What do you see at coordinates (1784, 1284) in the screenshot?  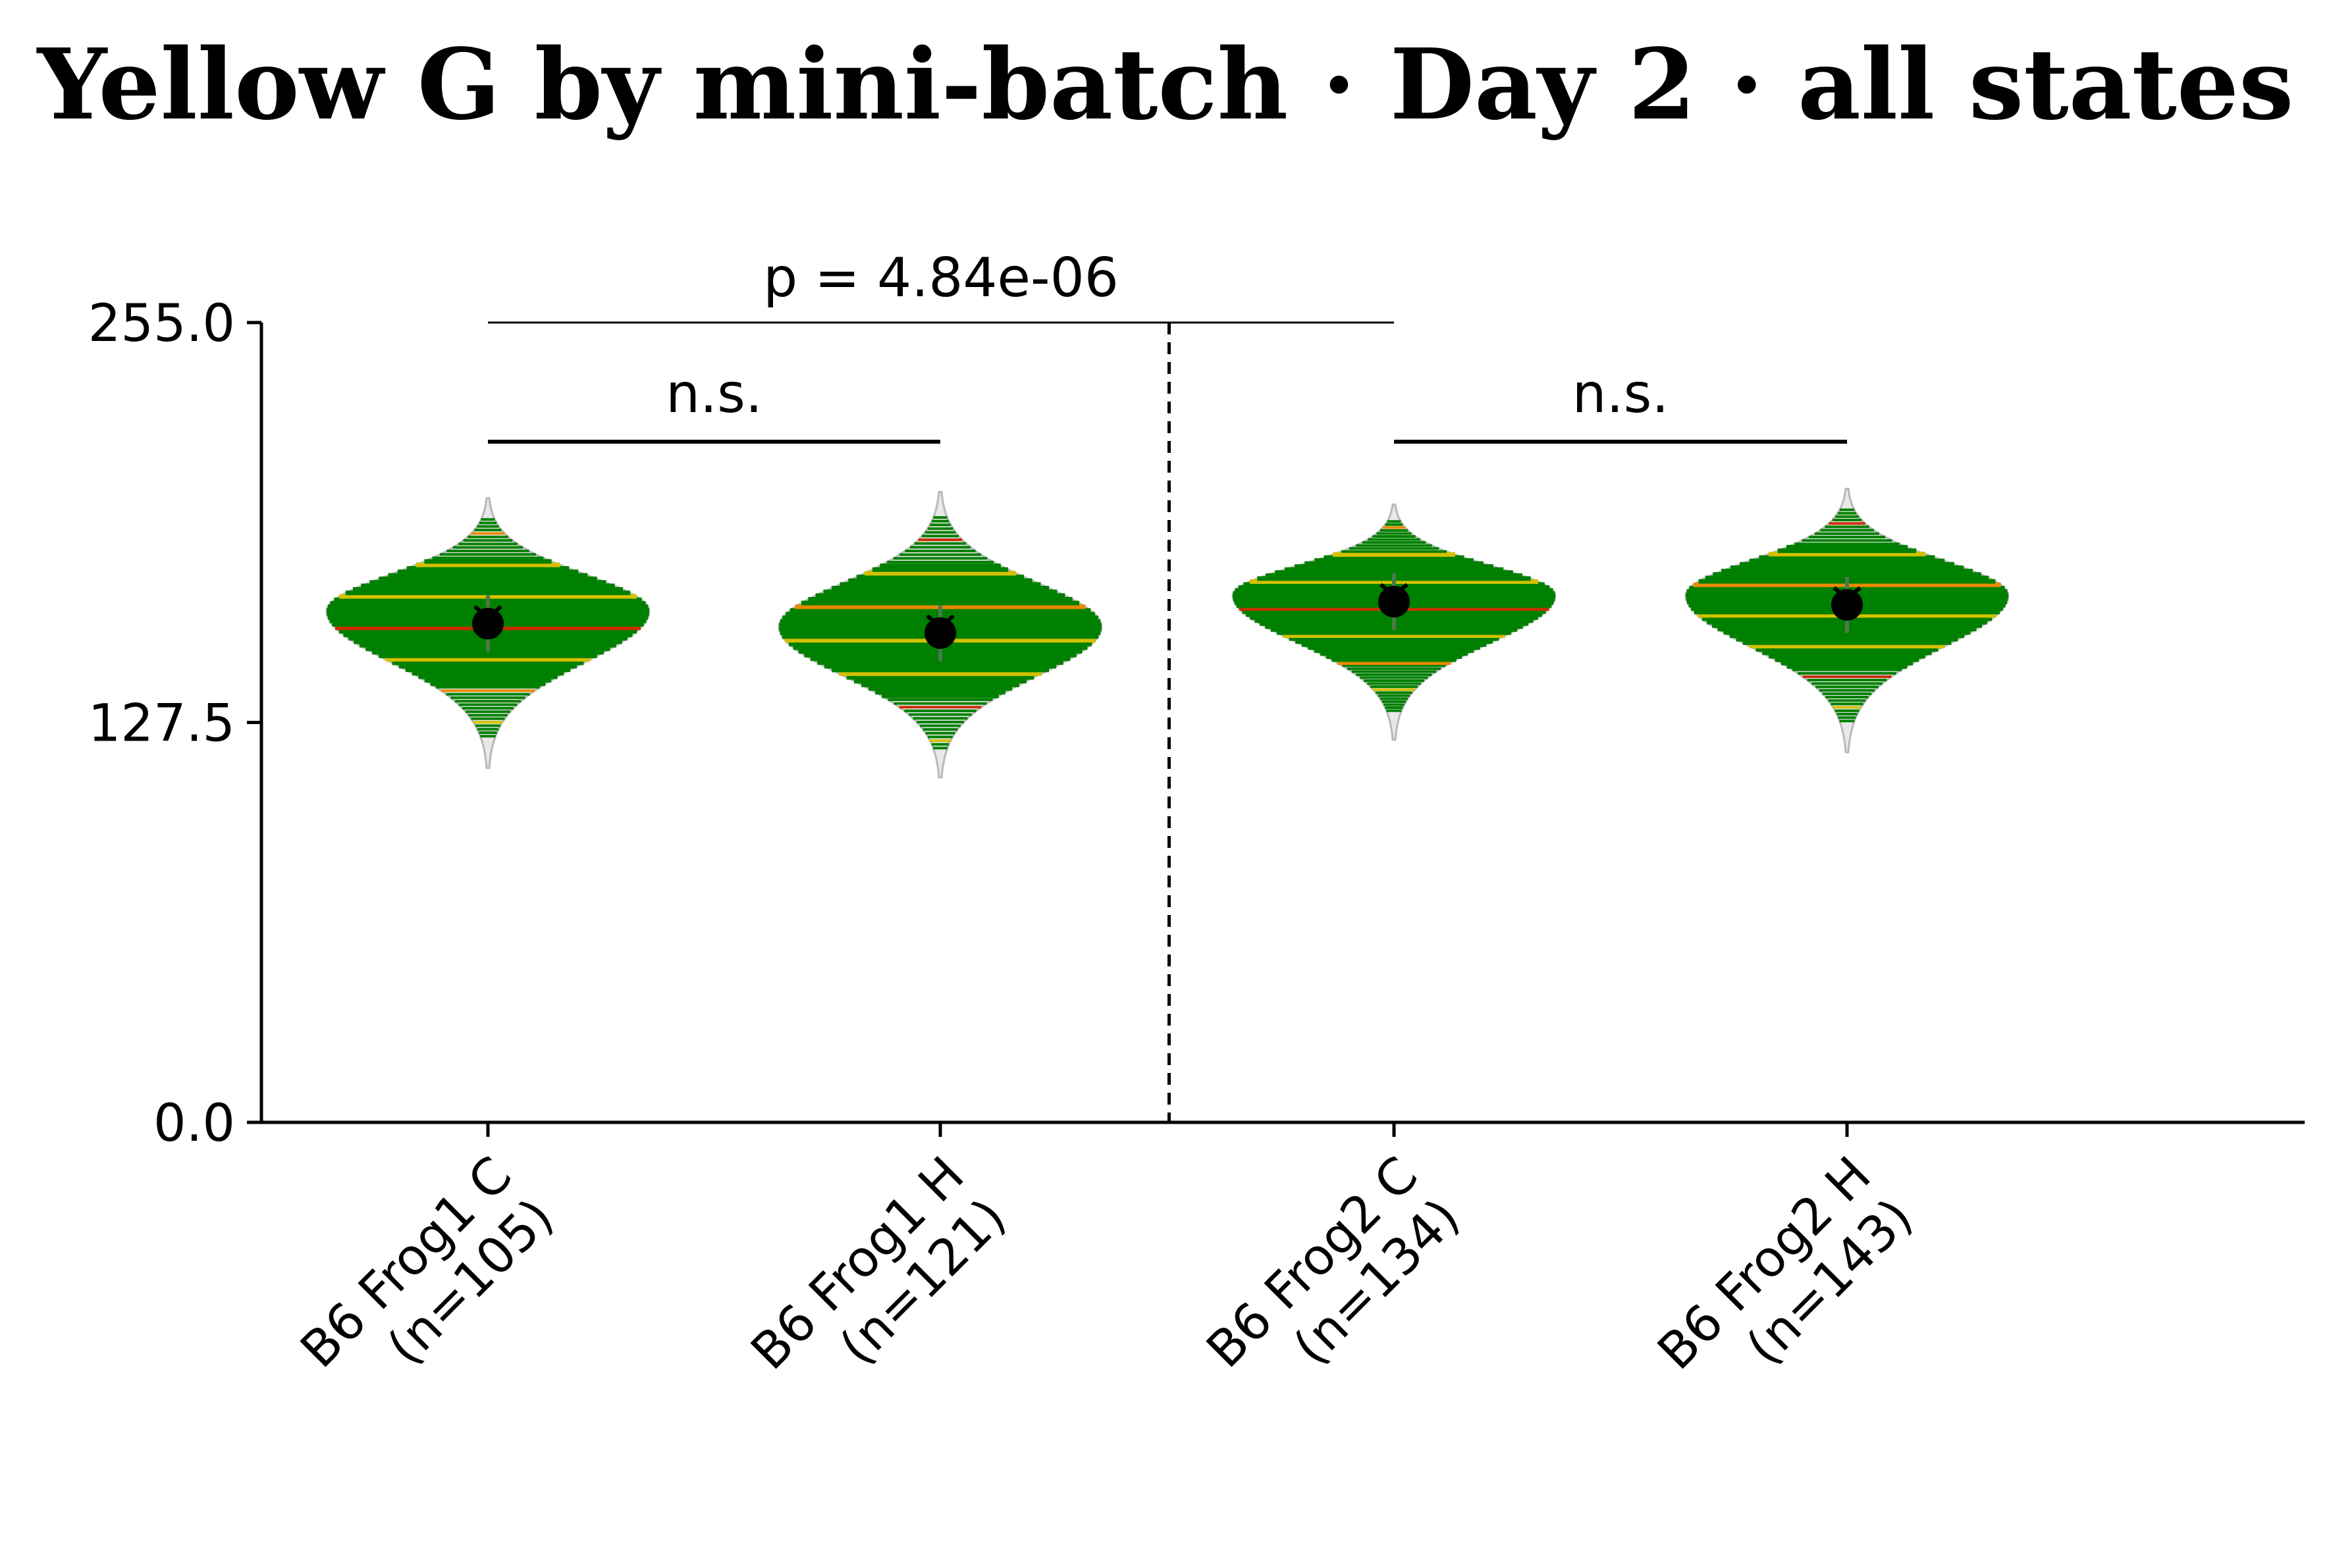 I see `x-tick-label: B6 Frog2 H(n=143)` at bounding box center [1784, 1284].